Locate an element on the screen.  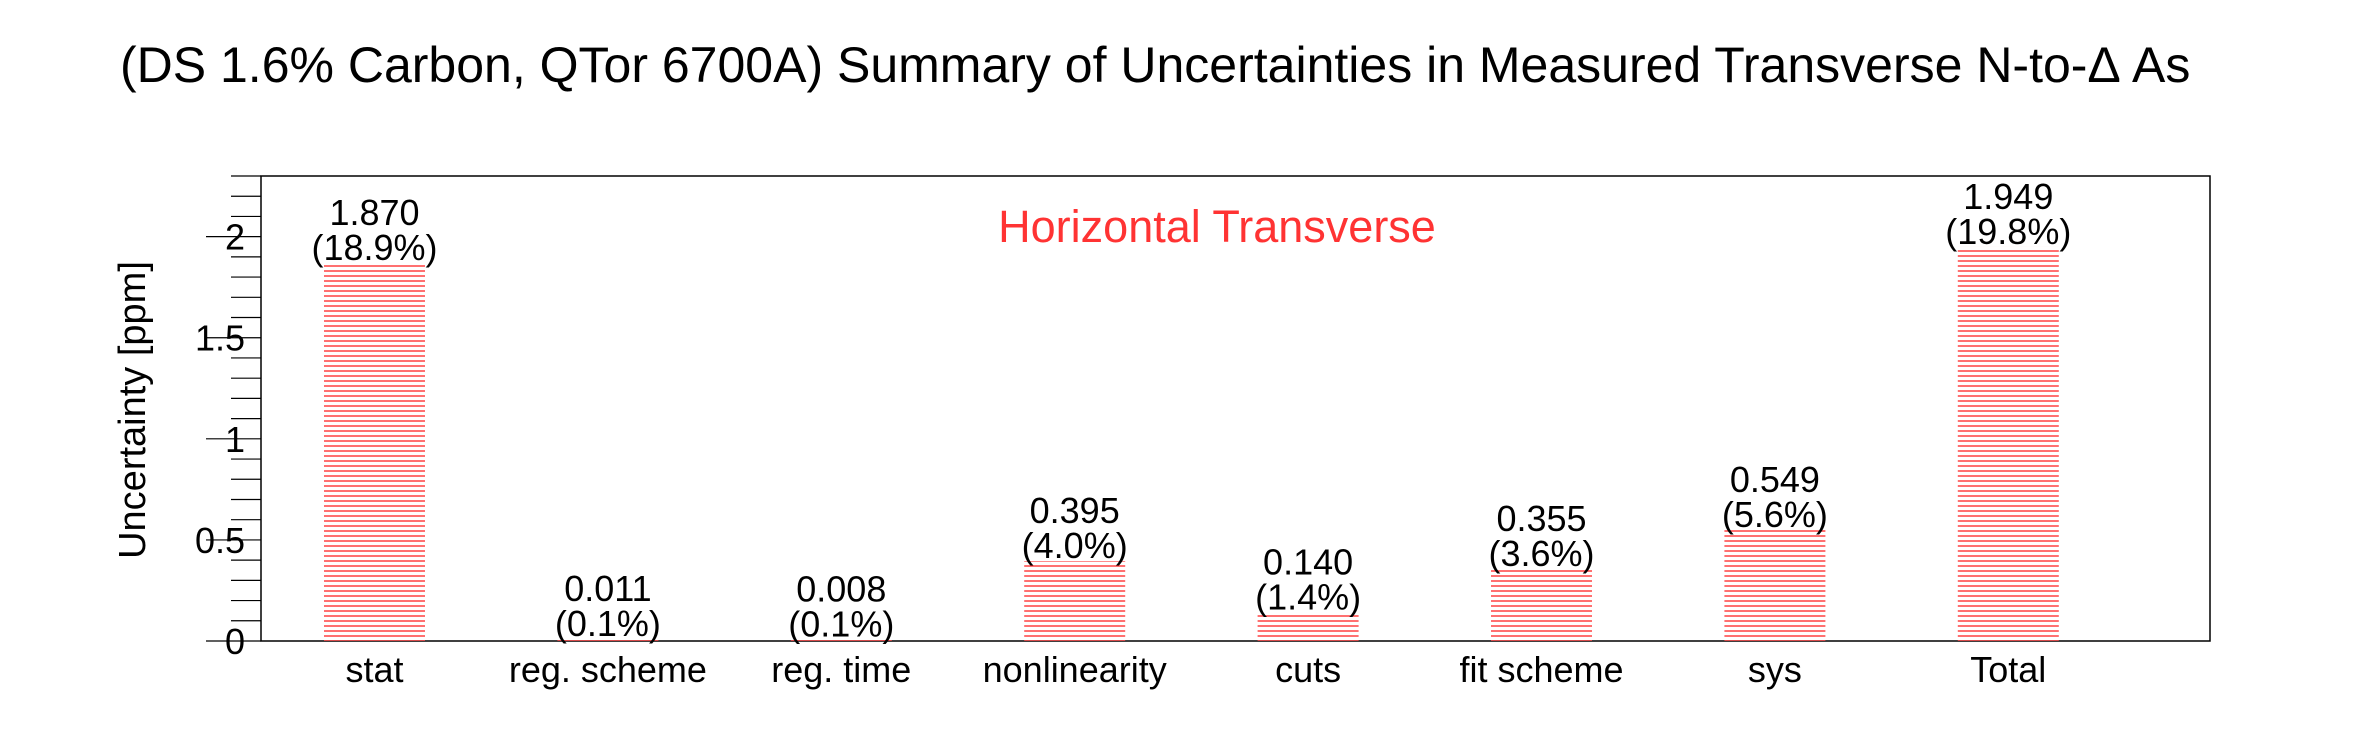
y-tick-label: 2 is located at coordinates (235, 237).